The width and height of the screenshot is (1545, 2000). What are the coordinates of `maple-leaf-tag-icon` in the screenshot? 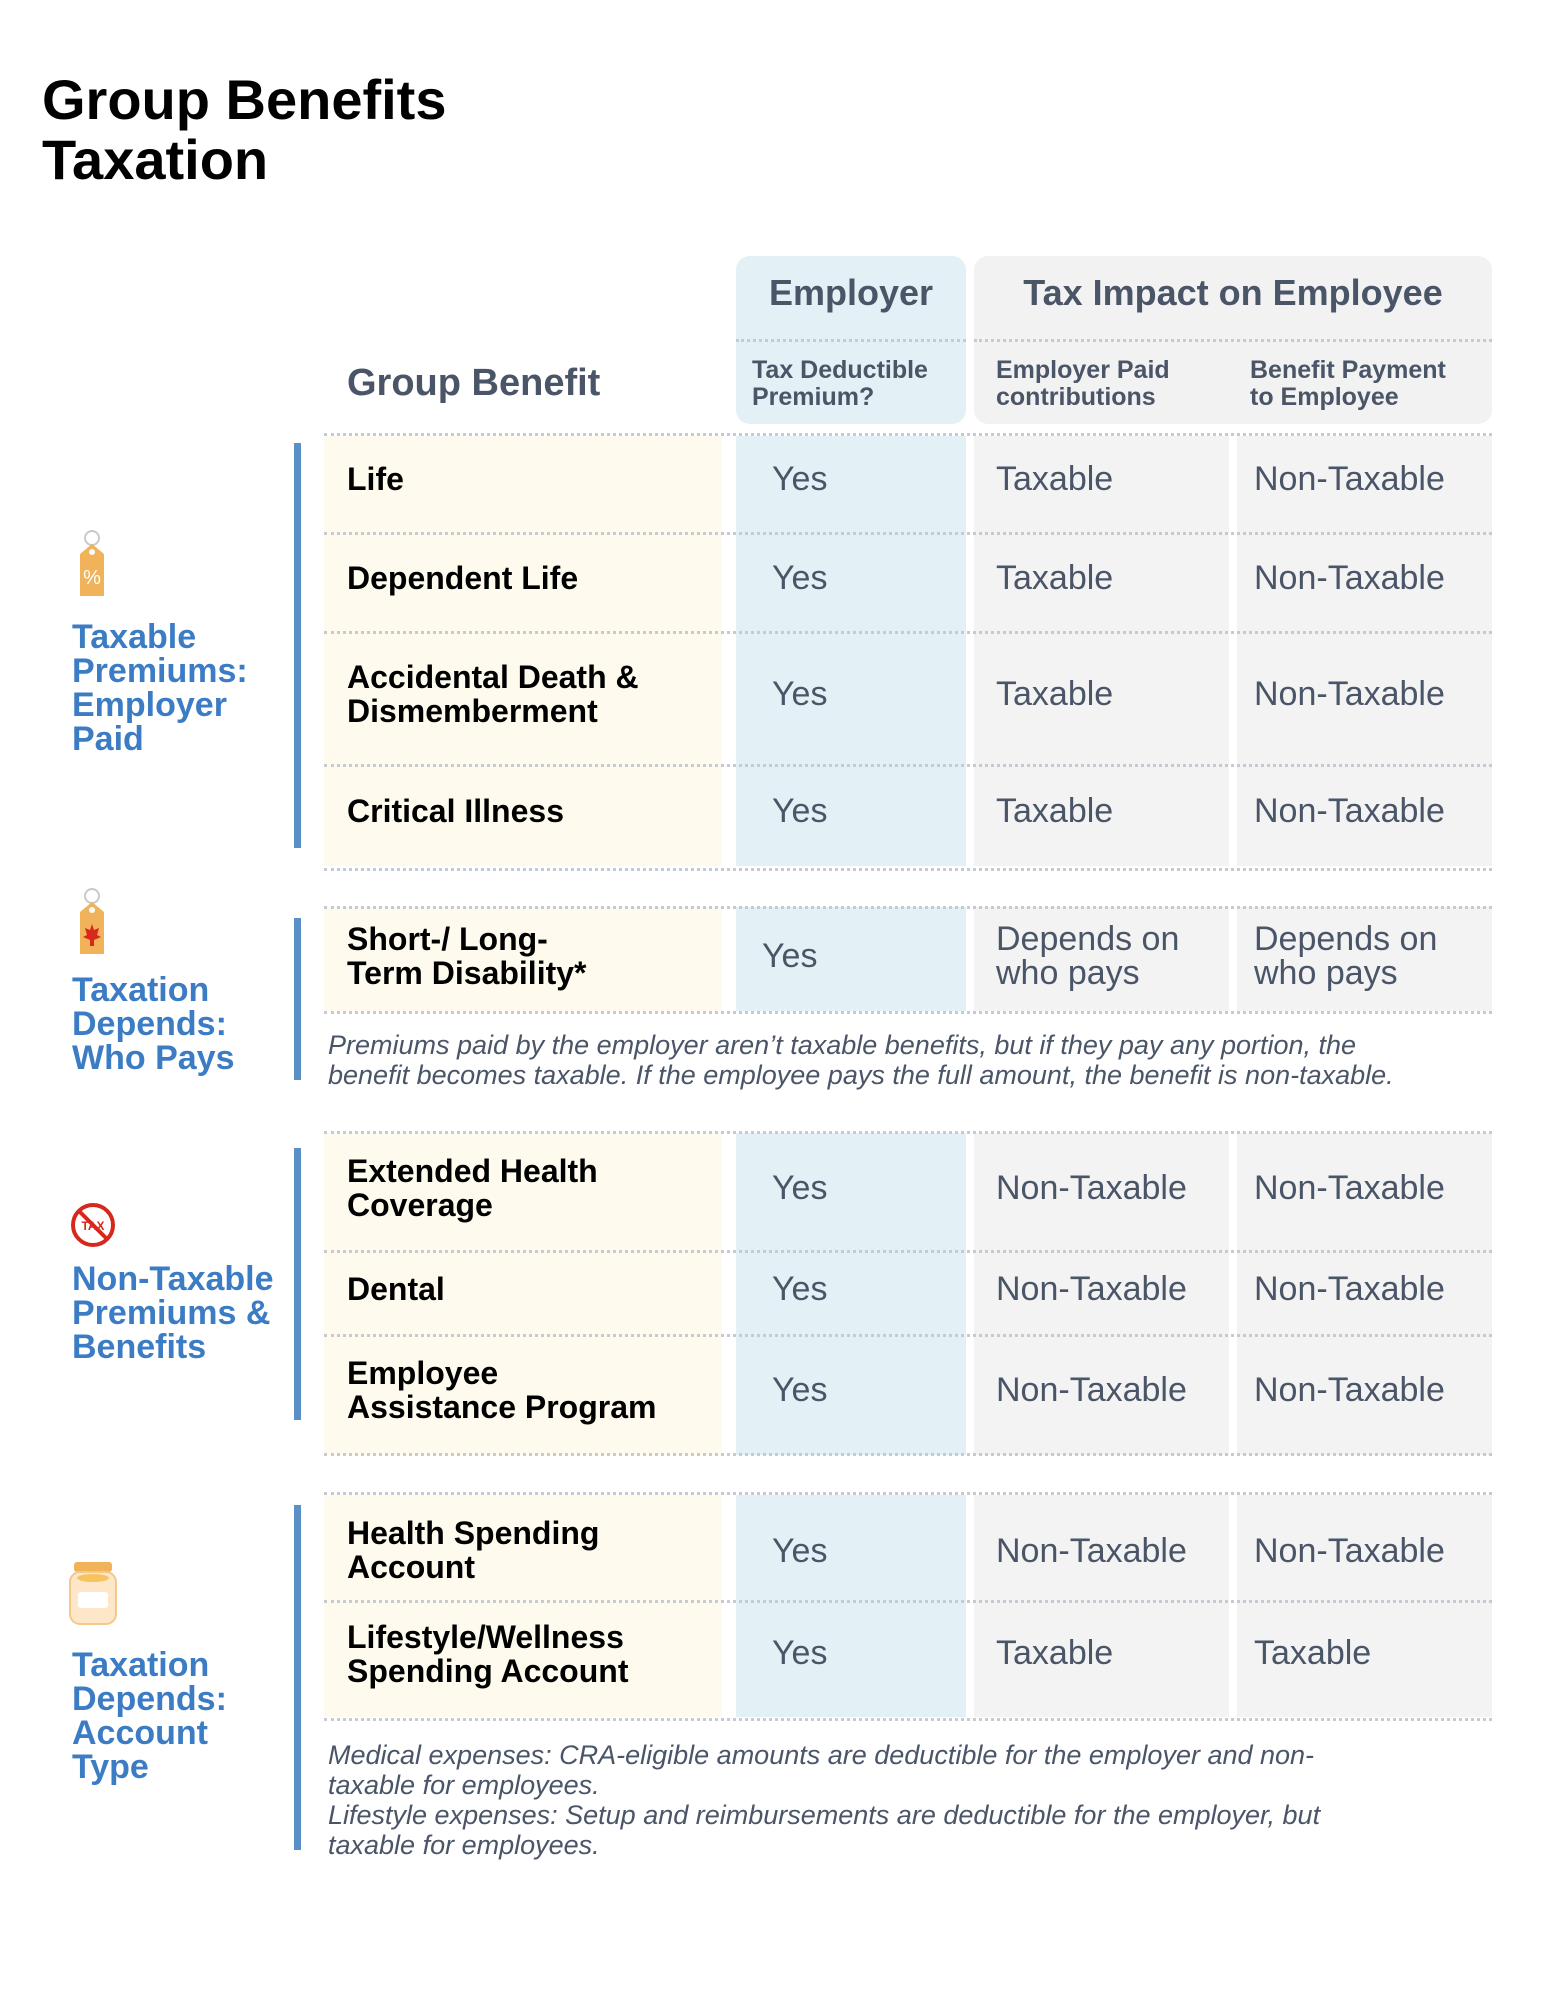 It's located at (92, 921).